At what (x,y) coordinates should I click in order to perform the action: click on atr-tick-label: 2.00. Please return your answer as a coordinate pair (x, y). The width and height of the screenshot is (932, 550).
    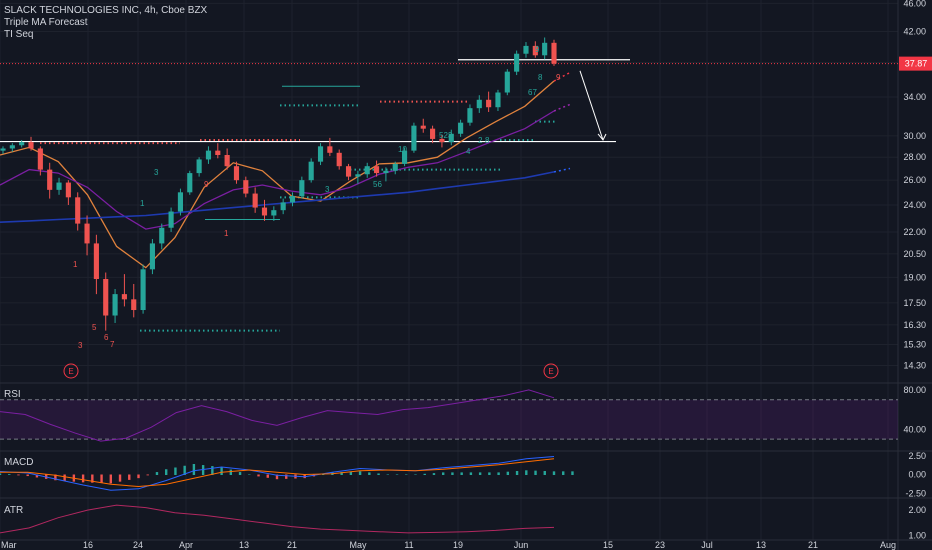
    Looking at the image, I should click on (917, 510).